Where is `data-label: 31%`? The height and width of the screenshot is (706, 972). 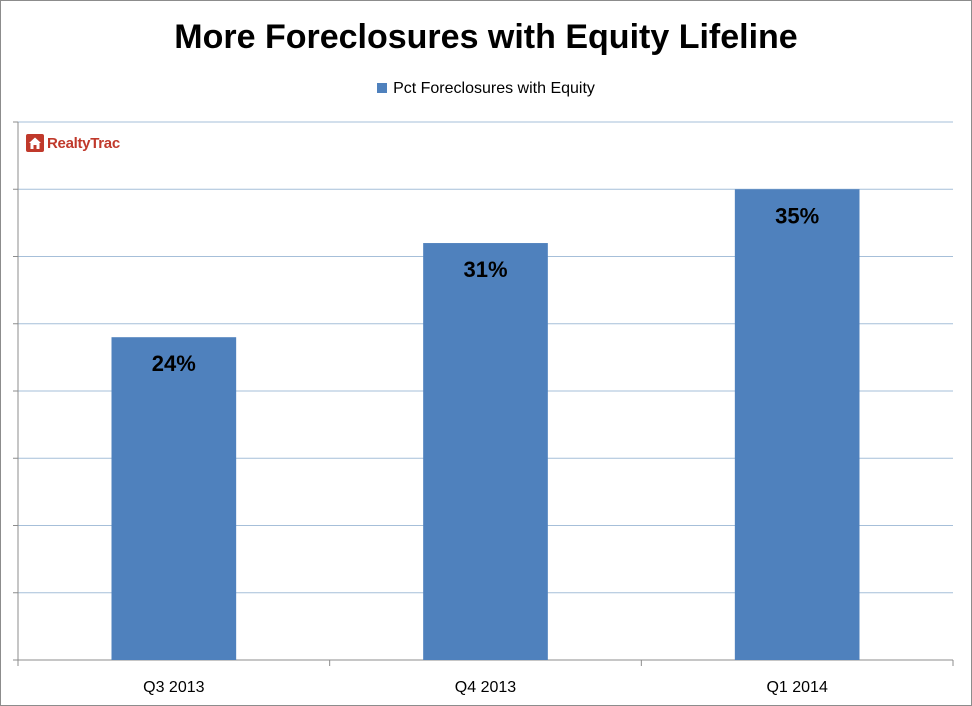 data-label: 31% is located at coordinates (485, 269).